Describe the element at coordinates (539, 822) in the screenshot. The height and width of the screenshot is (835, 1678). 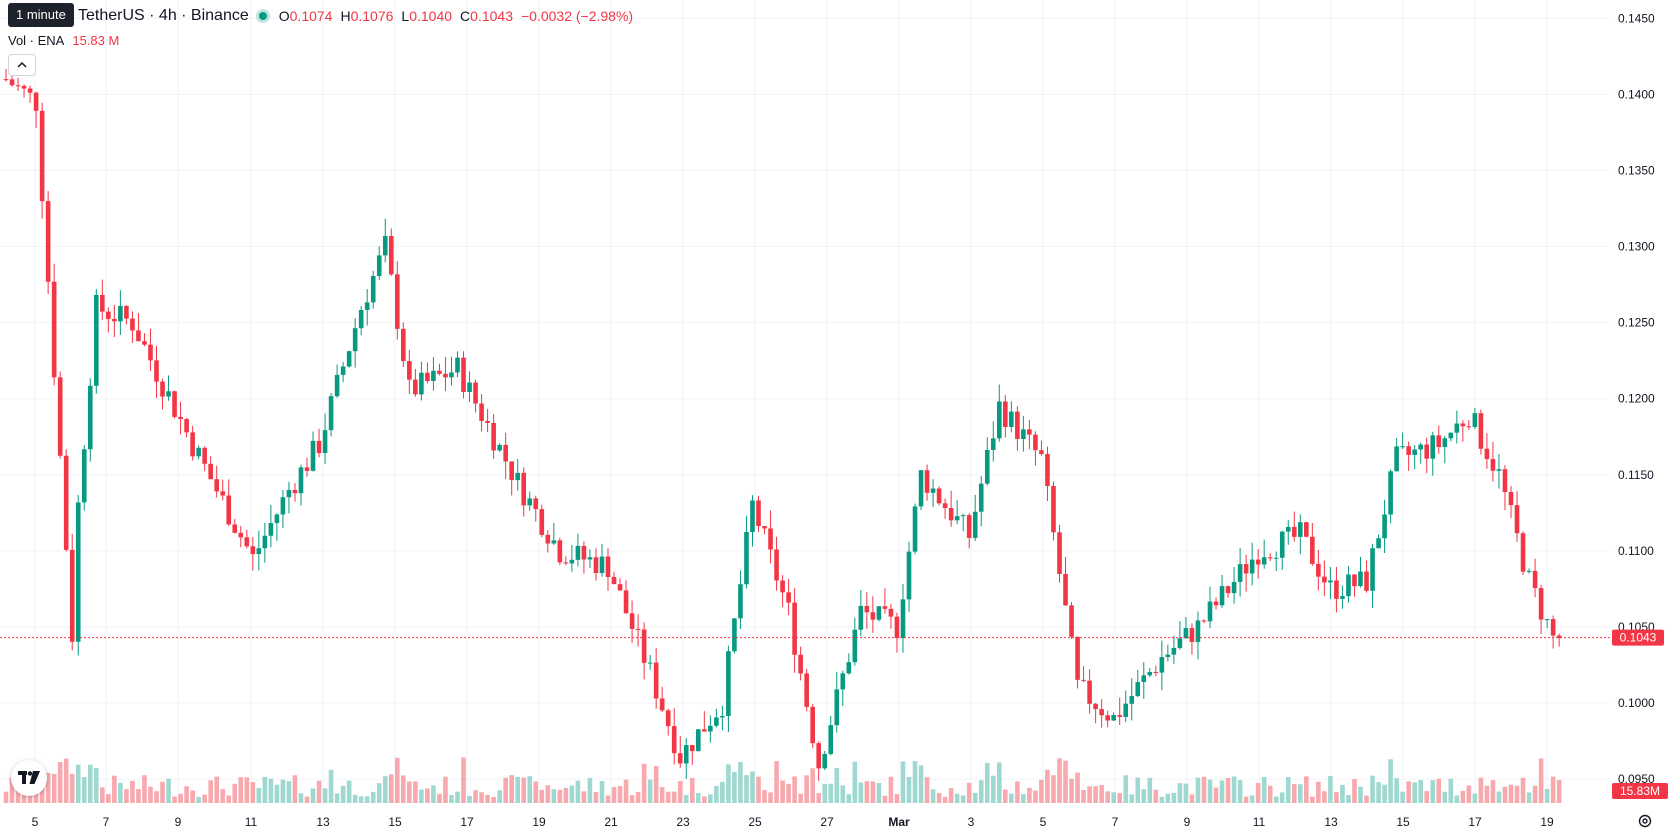
I see `date-tick-label: 19` at that location.